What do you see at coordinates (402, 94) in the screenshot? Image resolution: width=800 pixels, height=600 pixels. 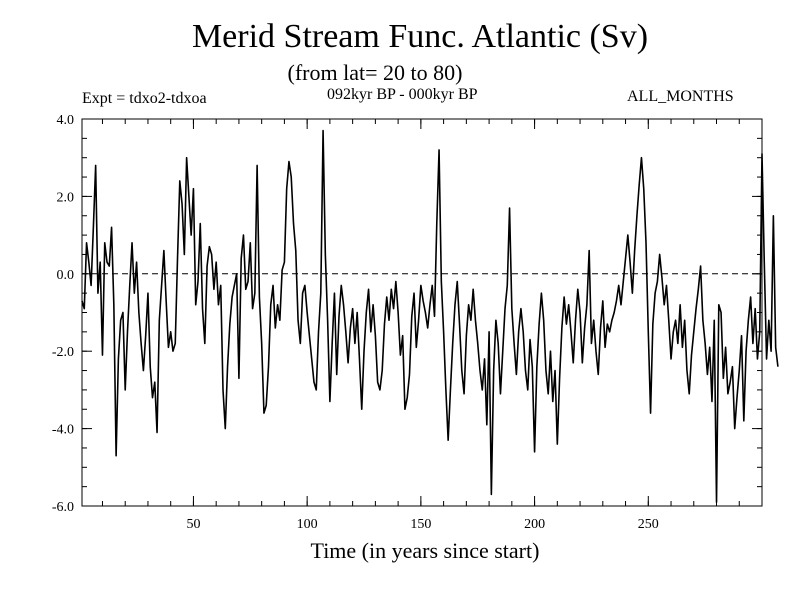 I see `period-label: 092kyr BP - 000kyr BP` at bounding box center [402, 94].